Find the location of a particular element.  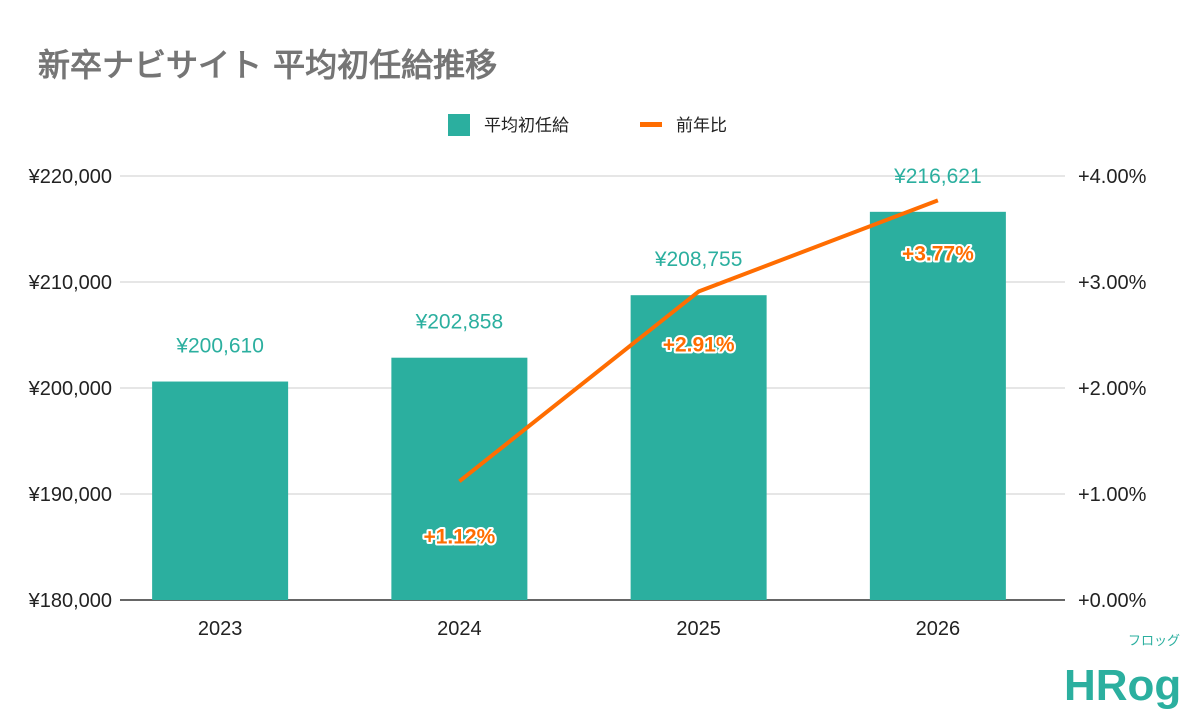

x-tick: 2025 is located at coordinates (698, 629).